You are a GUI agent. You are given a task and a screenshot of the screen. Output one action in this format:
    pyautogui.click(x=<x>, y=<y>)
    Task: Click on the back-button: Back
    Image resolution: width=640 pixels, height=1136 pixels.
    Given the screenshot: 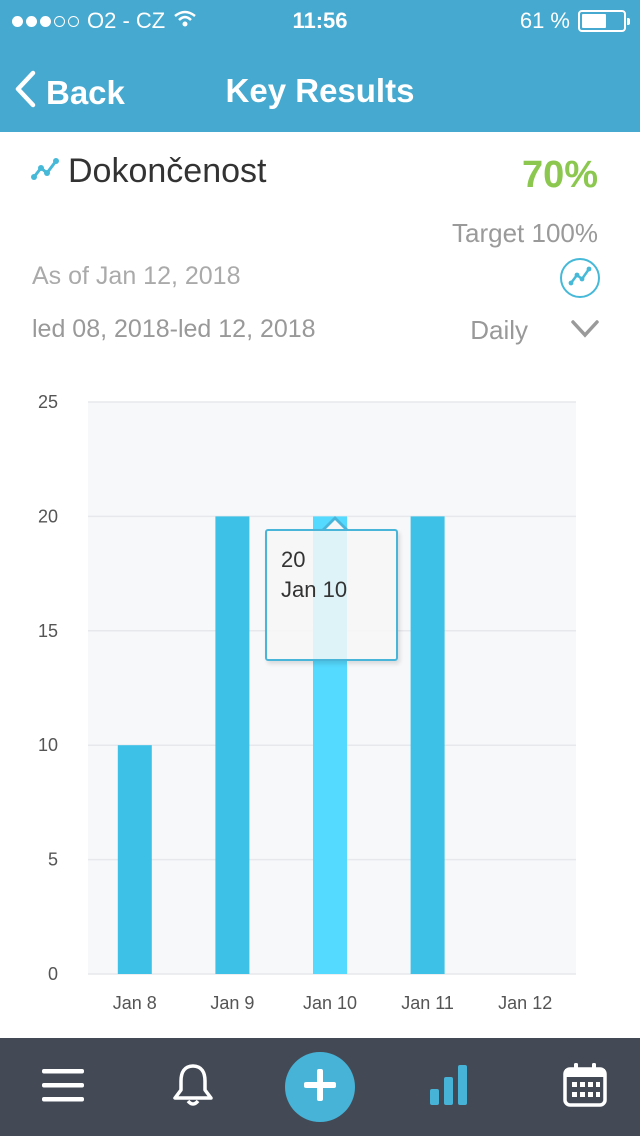 What is the action you would take?
    pyautogui.click(x=69, y=93)
    